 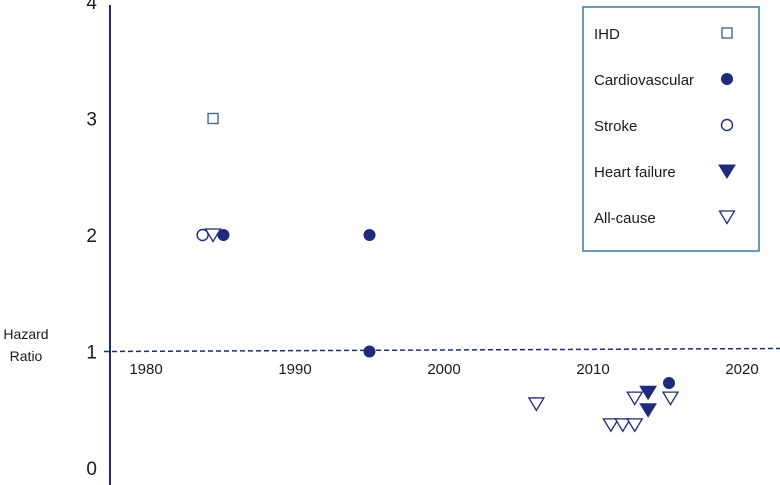 What do you see at coordinates (91, 7) in the screenshot?
I see `y-tick-label: 4` at bounding box center [91, 7].